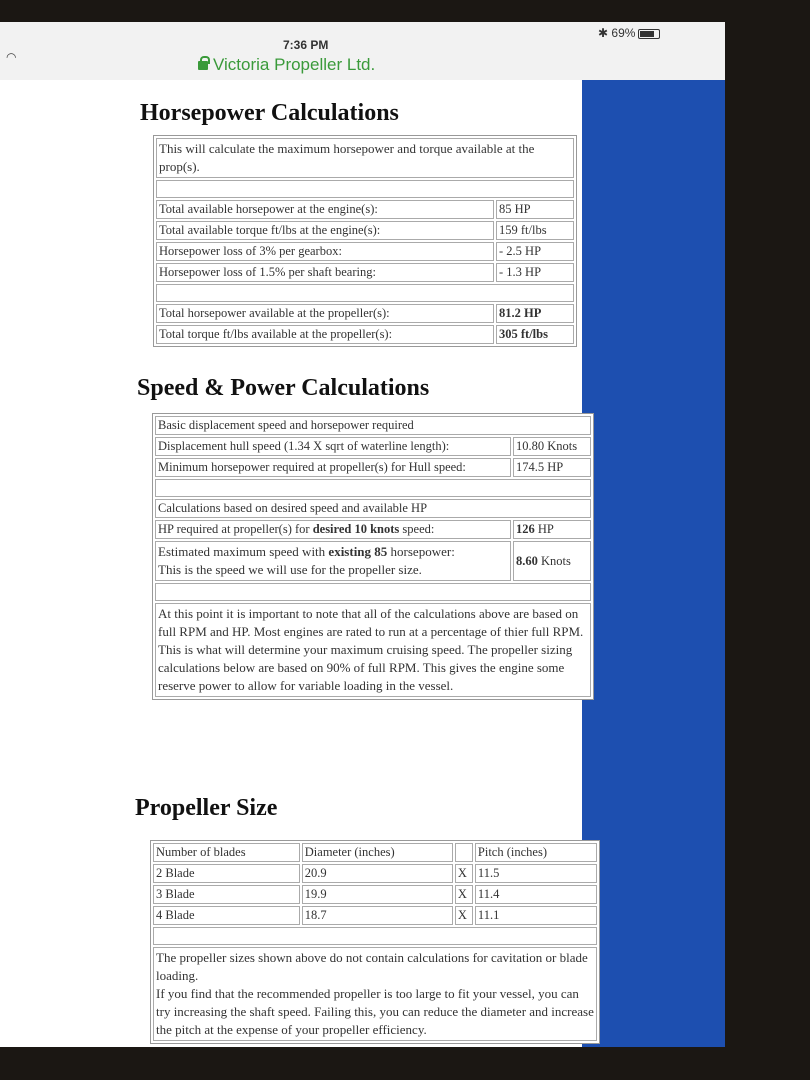 Image resolution: width=810 pixels, height=1080 pixels. What do you see at coordinates (605, 33) in the screenshot?
I see `bluetooth-icon: ✱` at bounding box center [605, 33].